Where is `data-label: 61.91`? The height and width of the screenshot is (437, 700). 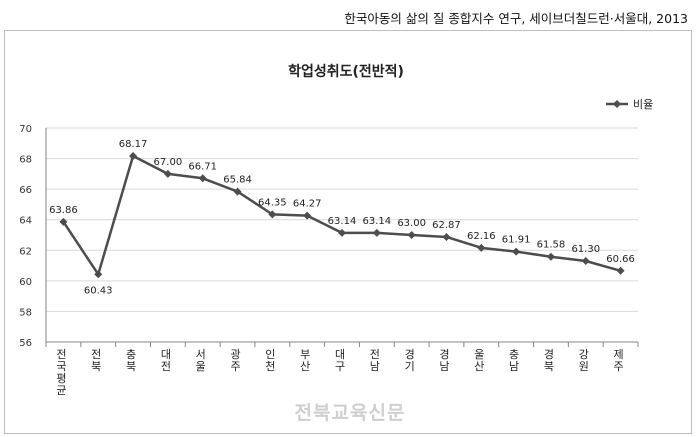
data-label: 61.91 is located at coordinates (516, 240).